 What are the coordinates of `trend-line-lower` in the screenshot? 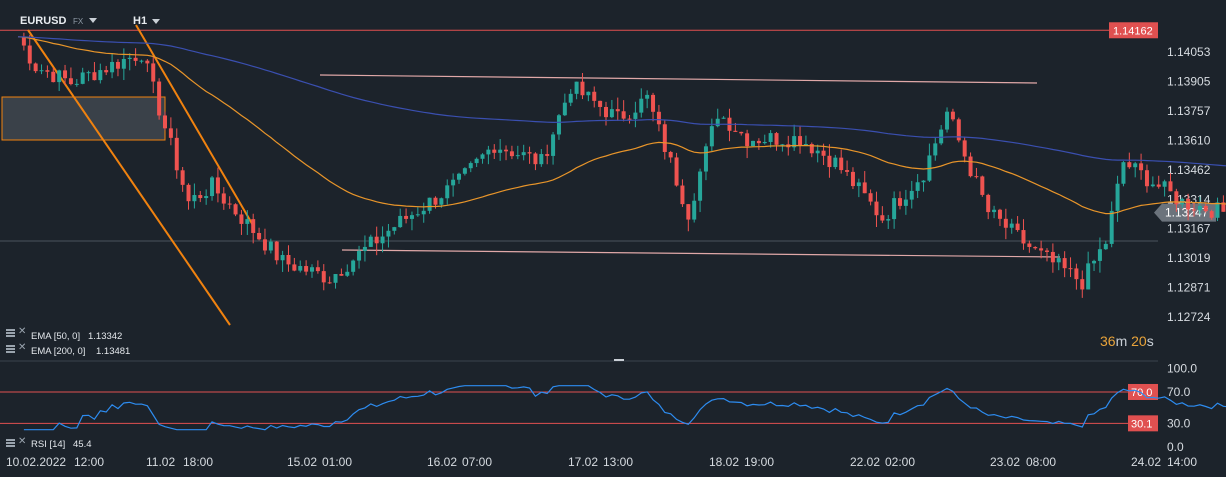 It's located at (129, 177).